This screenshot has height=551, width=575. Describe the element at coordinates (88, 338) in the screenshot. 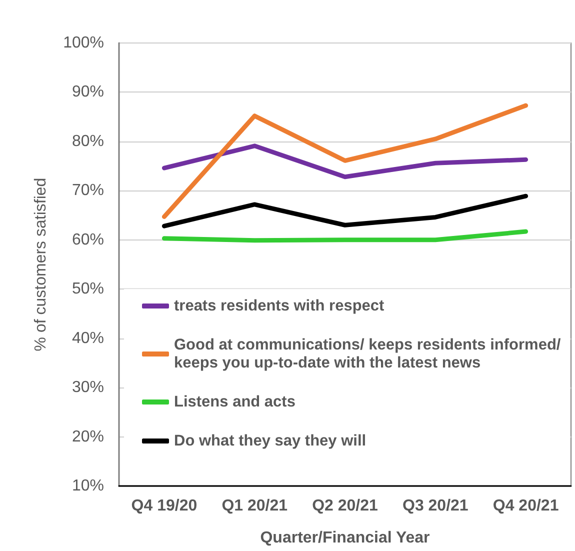

I see `y-tick-label: 40%` at that location.